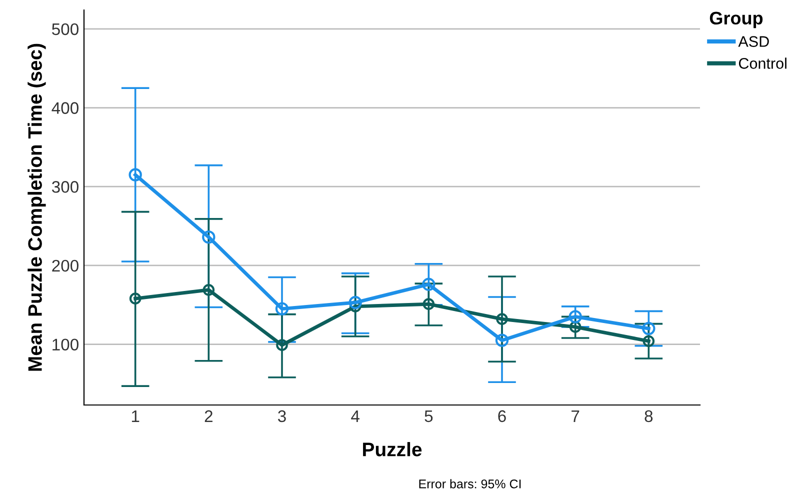 The width and height of the screenshot is (804, 494). Describe the element at coordinates (65, 108) in the screenshot. I see `y-tick-label: 400` at that location.